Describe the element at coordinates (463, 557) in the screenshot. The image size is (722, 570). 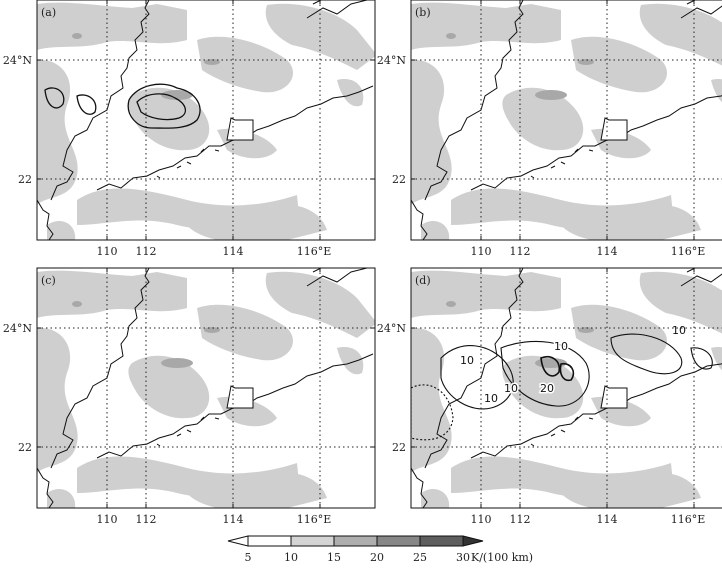
I see `colorbar-tick-label: 30` at that location.